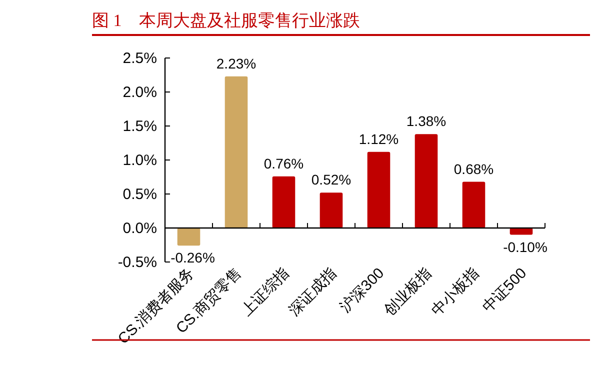  I want to click on y-tick-label: 1.5%, so click(139, 126).